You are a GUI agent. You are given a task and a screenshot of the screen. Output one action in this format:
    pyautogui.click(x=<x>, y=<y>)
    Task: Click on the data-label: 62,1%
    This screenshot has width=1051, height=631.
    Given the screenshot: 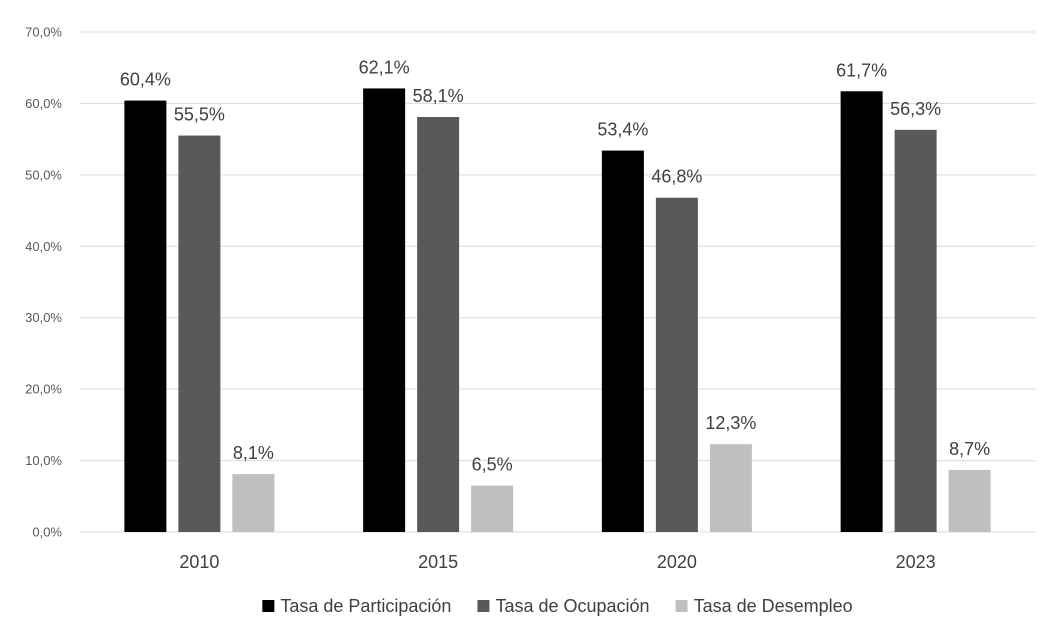 What is the action you would take?
    pyautogui.click(x=384, y=67)
    